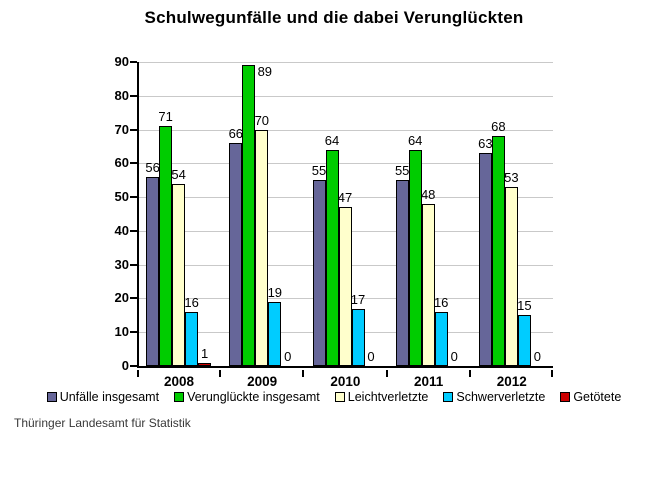  What do you see at coordinates (345, 198) in the screenshot?
I see `bar-value-label: 47` at bounding box center [345, 198].